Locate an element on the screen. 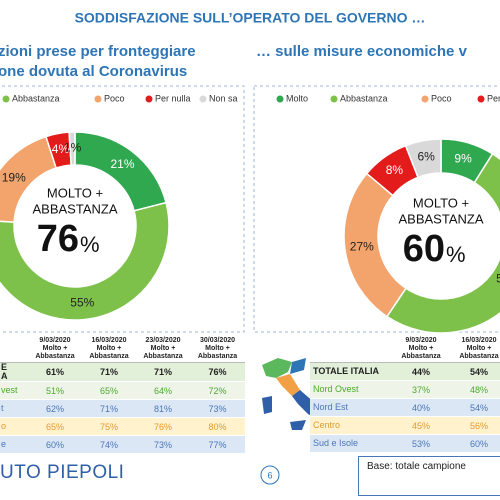 The image size is (500, 500). row-label: t is located at coordinates (14, 408).